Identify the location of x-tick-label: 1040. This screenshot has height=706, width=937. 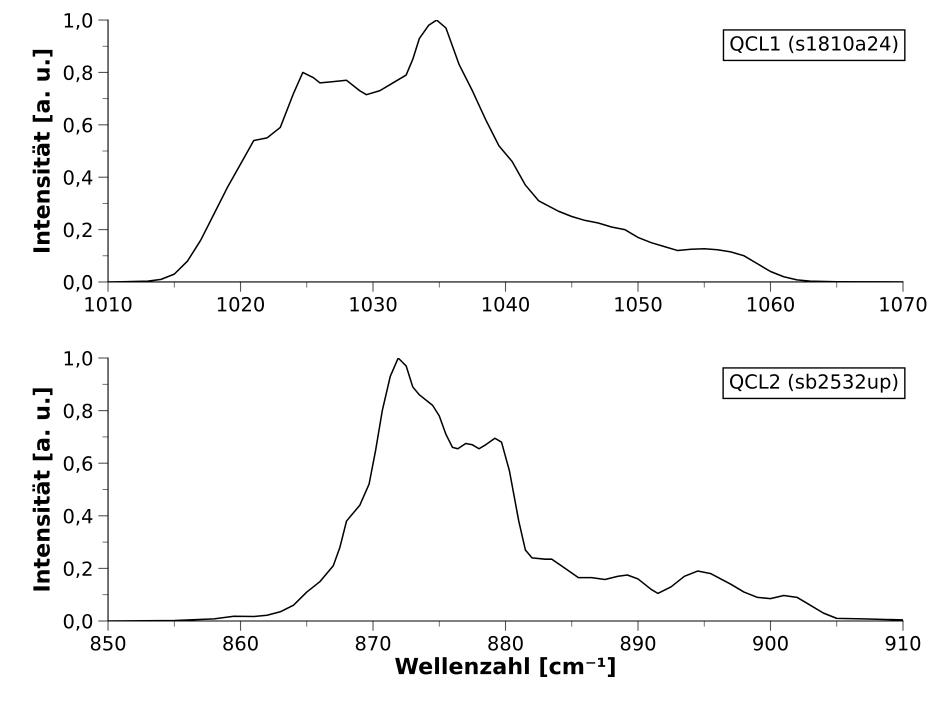
(505, 304).